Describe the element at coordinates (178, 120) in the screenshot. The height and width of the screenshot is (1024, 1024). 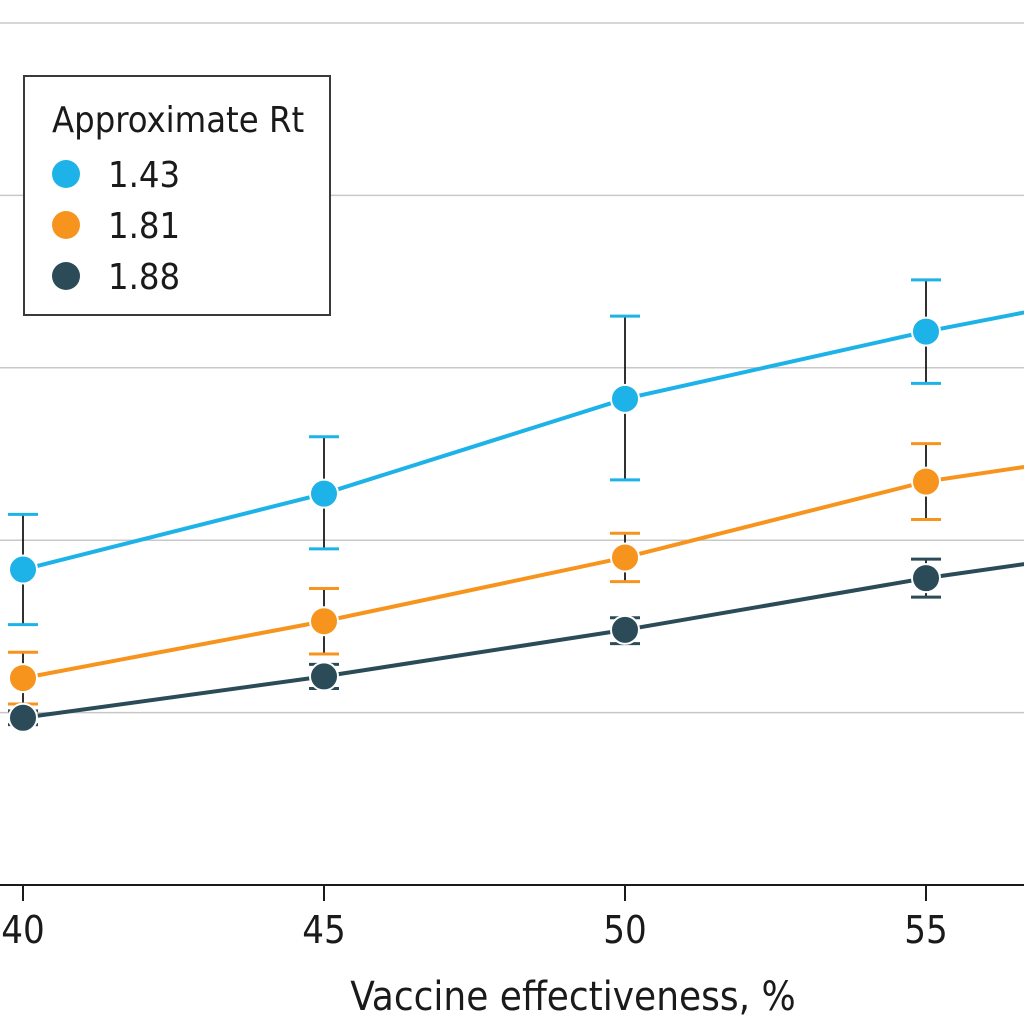
I see `legend-title: Approximate Rt` at that location.